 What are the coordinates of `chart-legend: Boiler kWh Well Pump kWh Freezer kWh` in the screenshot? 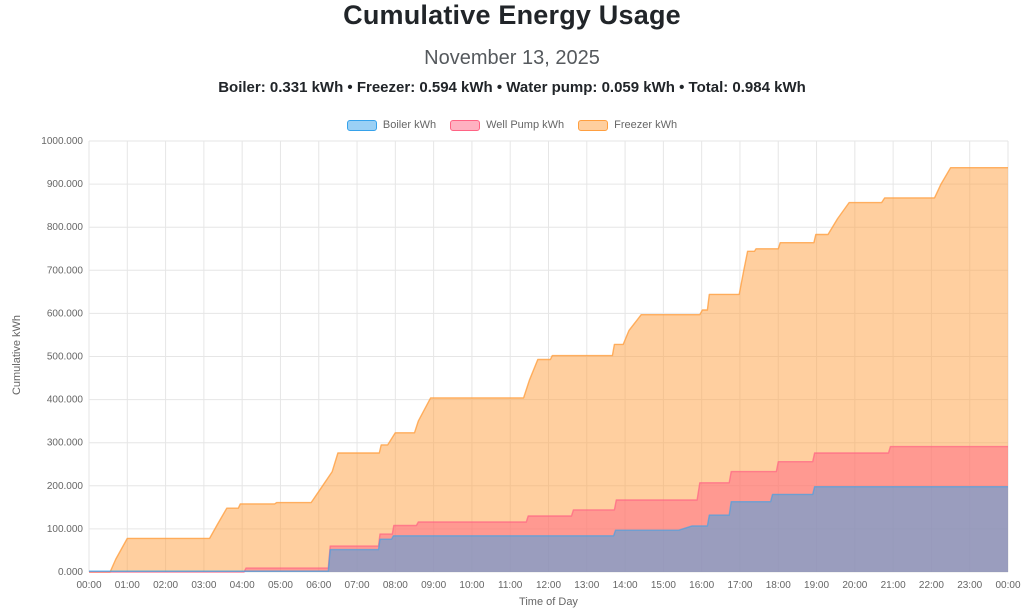 It's located at (512, 125).